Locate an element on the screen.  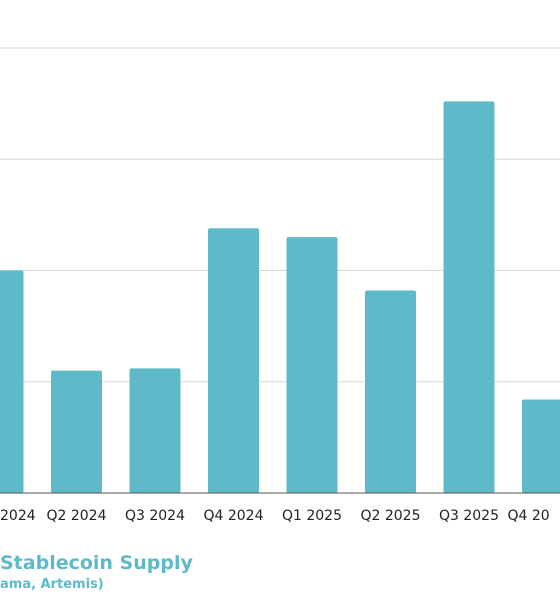
bar-q2-2024 is located at coordinates (76, 431).